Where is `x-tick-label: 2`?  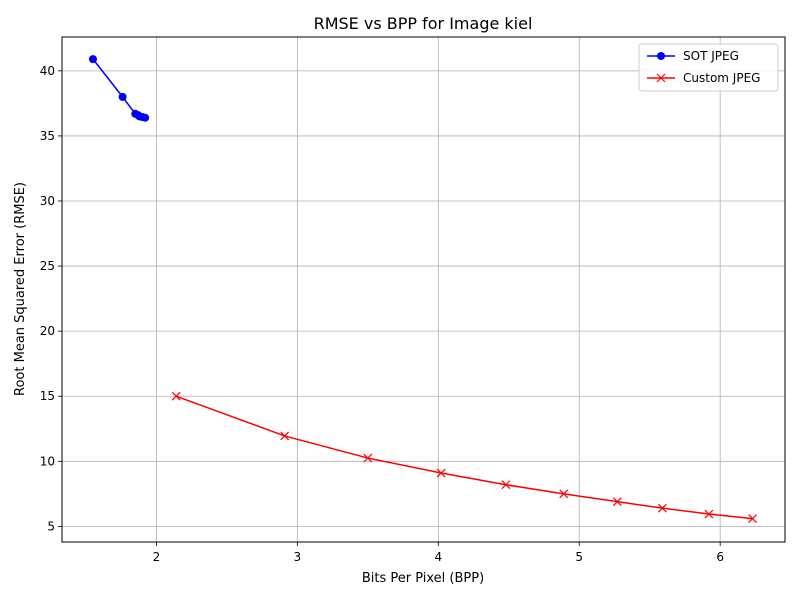
x-tick-label: 2 is located at coordinates (157, 557).